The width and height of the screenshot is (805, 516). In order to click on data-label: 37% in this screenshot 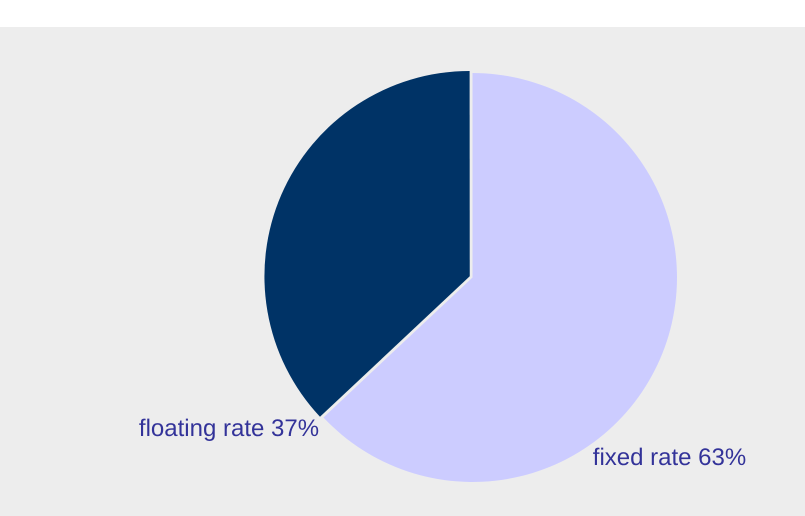, I will do `click(295, 428)`.